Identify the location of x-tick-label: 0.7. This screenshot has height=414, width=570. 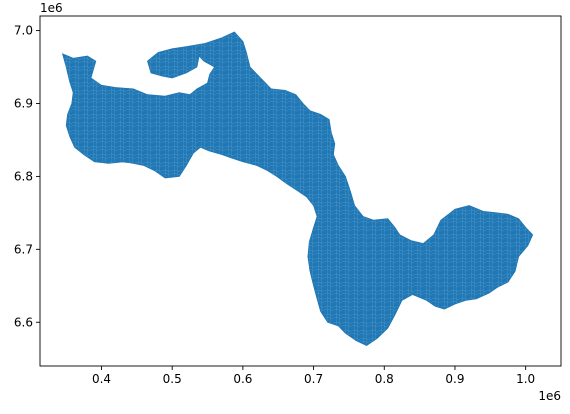
(313, 379).